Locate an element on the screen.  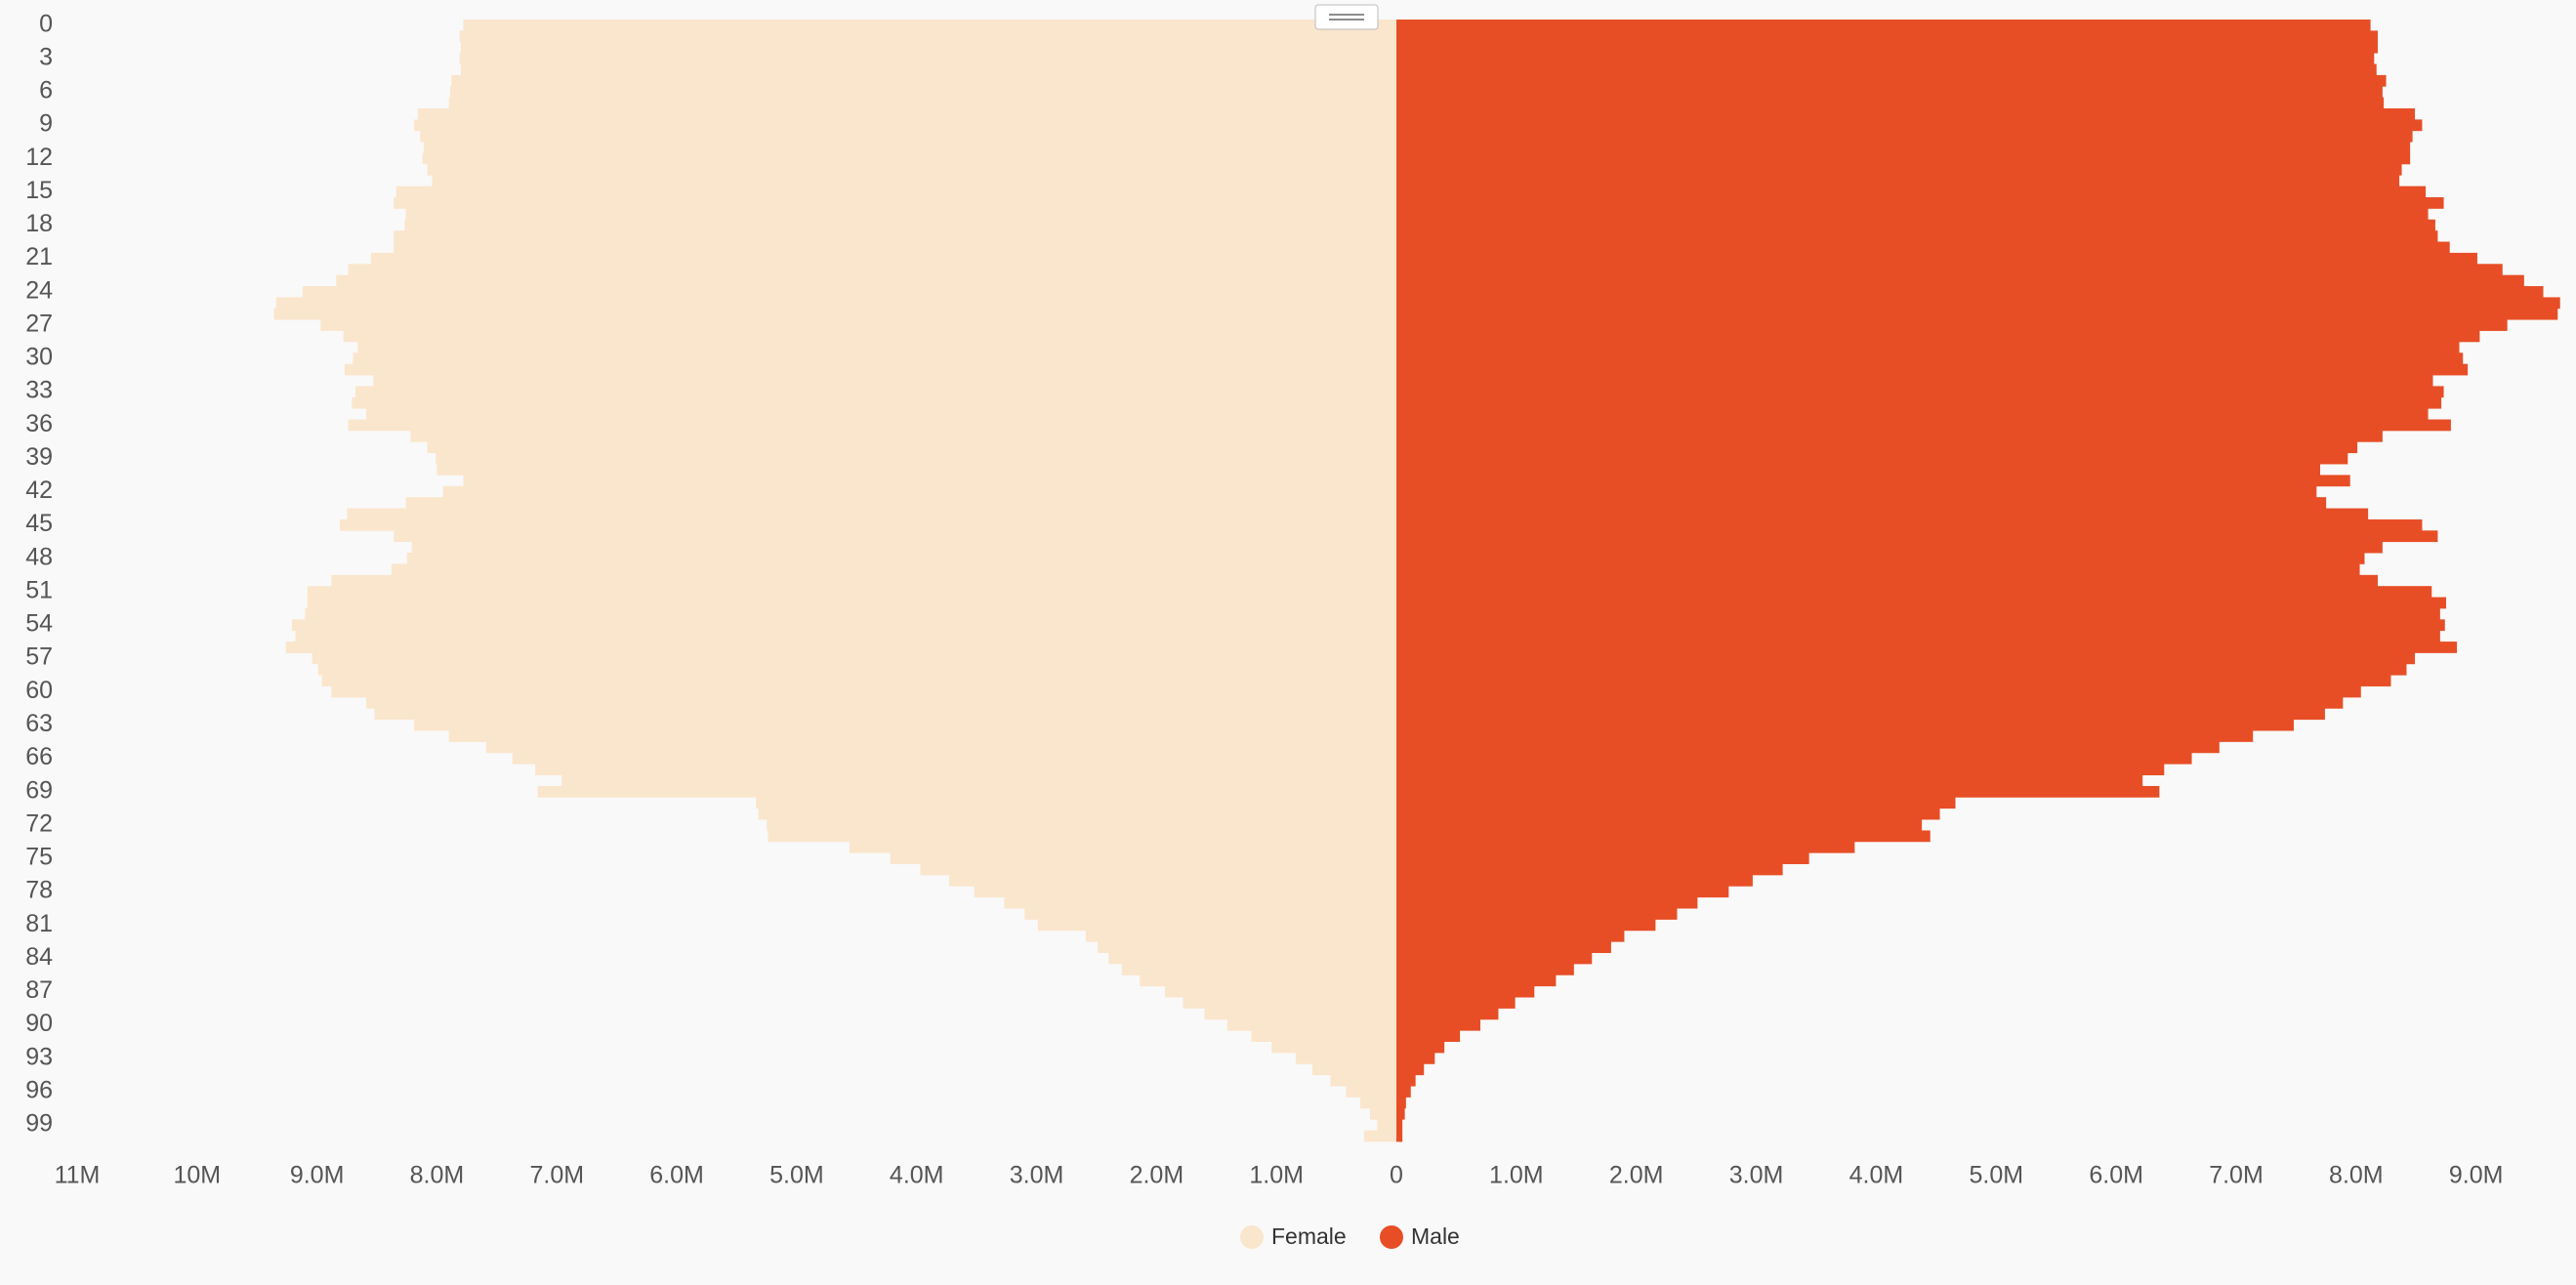
x-tick-label: 11M is located at coordinates (78, 1175).